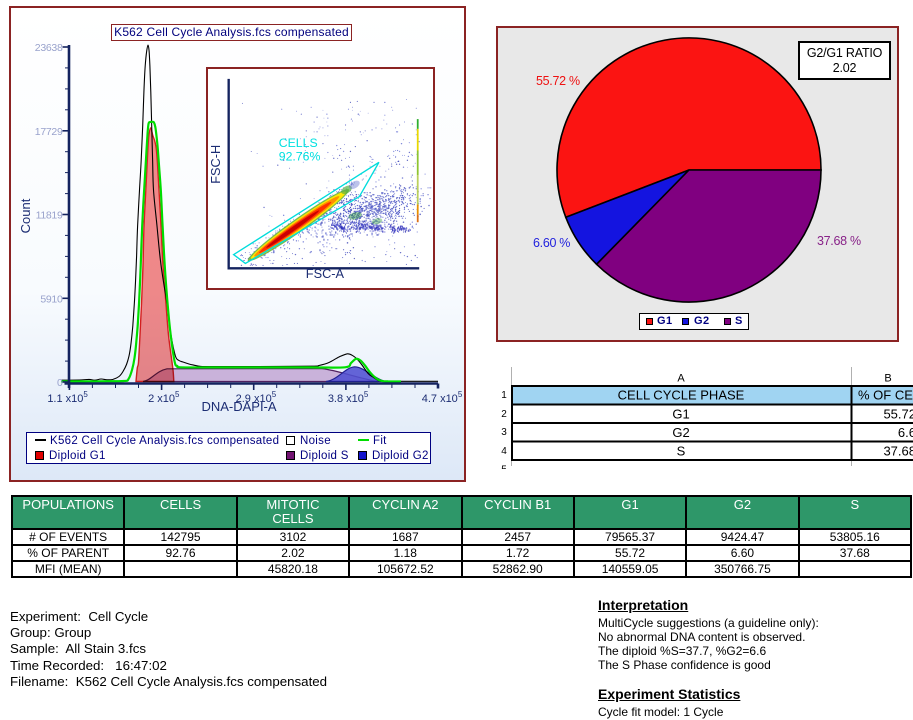  Describe the element at coordinates (49, 48) in the screenshot. I see `svg-text: 23638` at that location.